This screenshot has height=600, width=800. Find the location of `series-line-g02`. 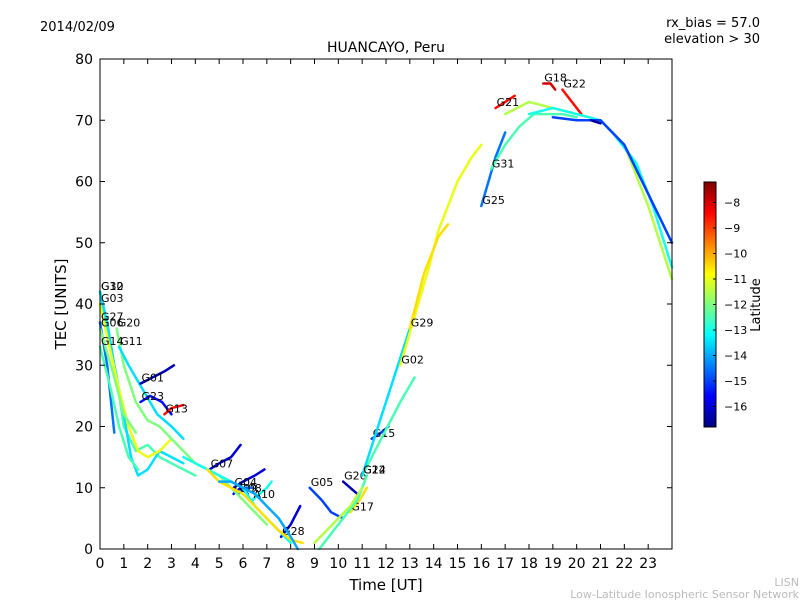

series-line-g02 is located at coordinates (441, 255).